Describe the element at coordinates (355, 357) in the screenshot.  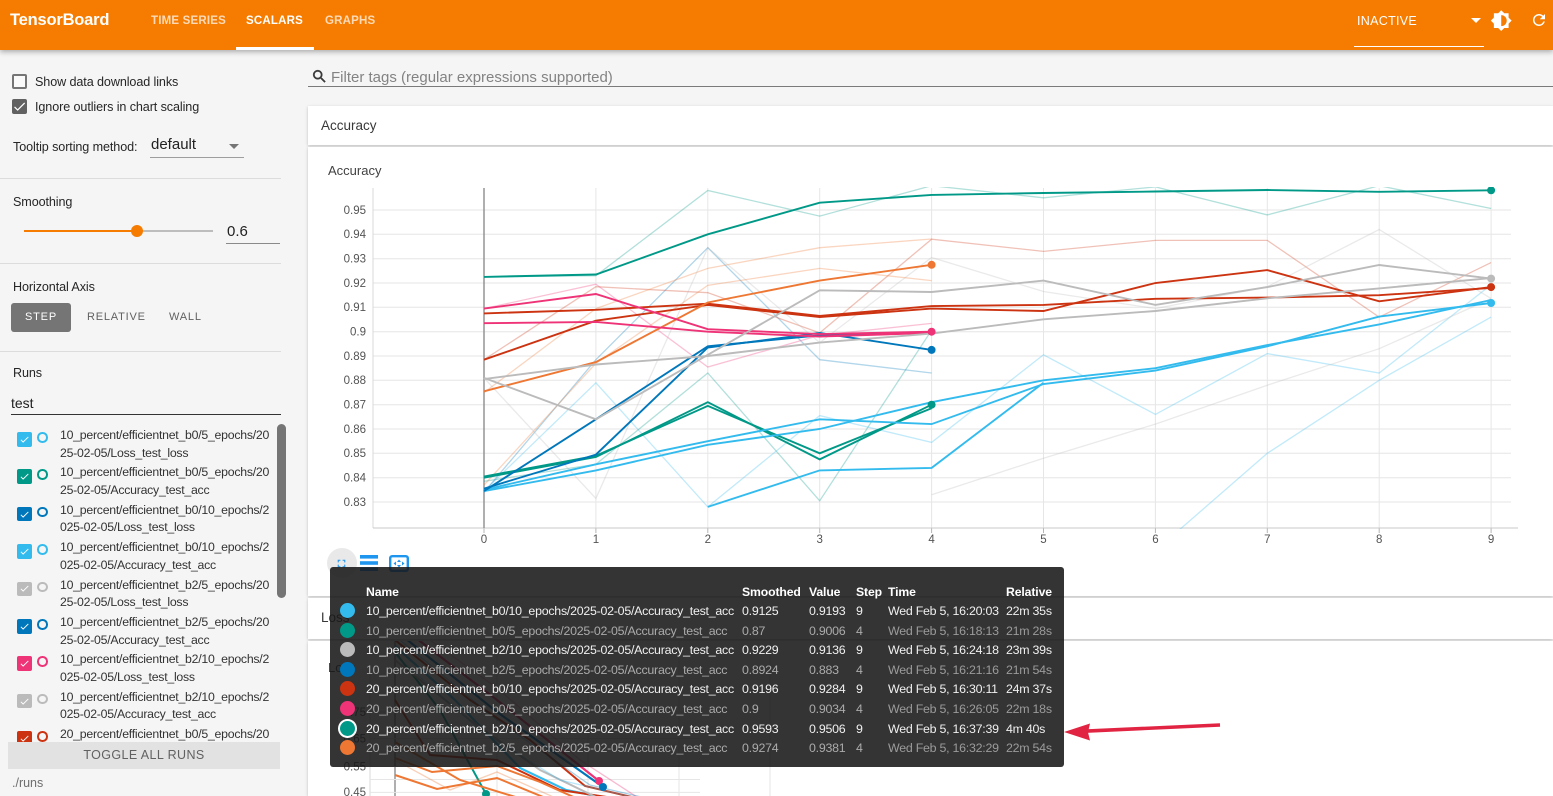
I see `svg-text: 0.89` at that location.